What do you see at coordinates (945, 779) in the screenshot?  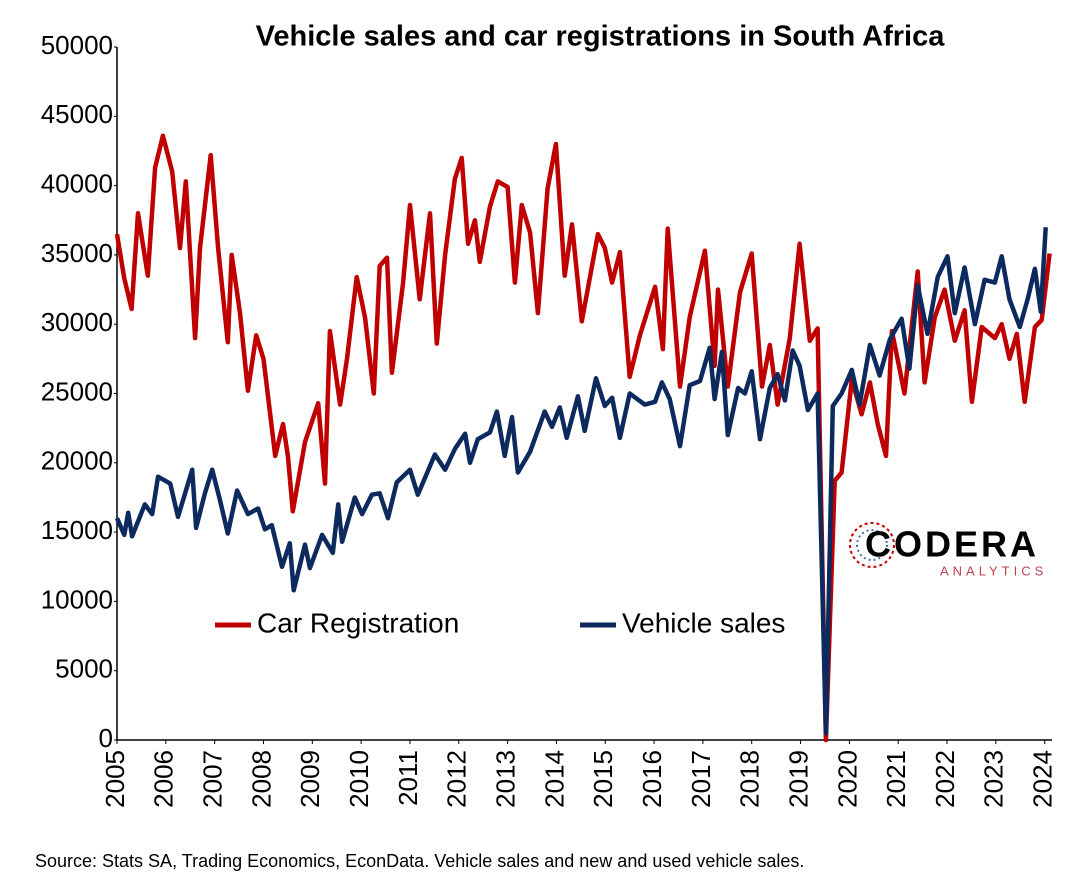 I see `x-tick-label: 2022` at bounding box center [945, 779].